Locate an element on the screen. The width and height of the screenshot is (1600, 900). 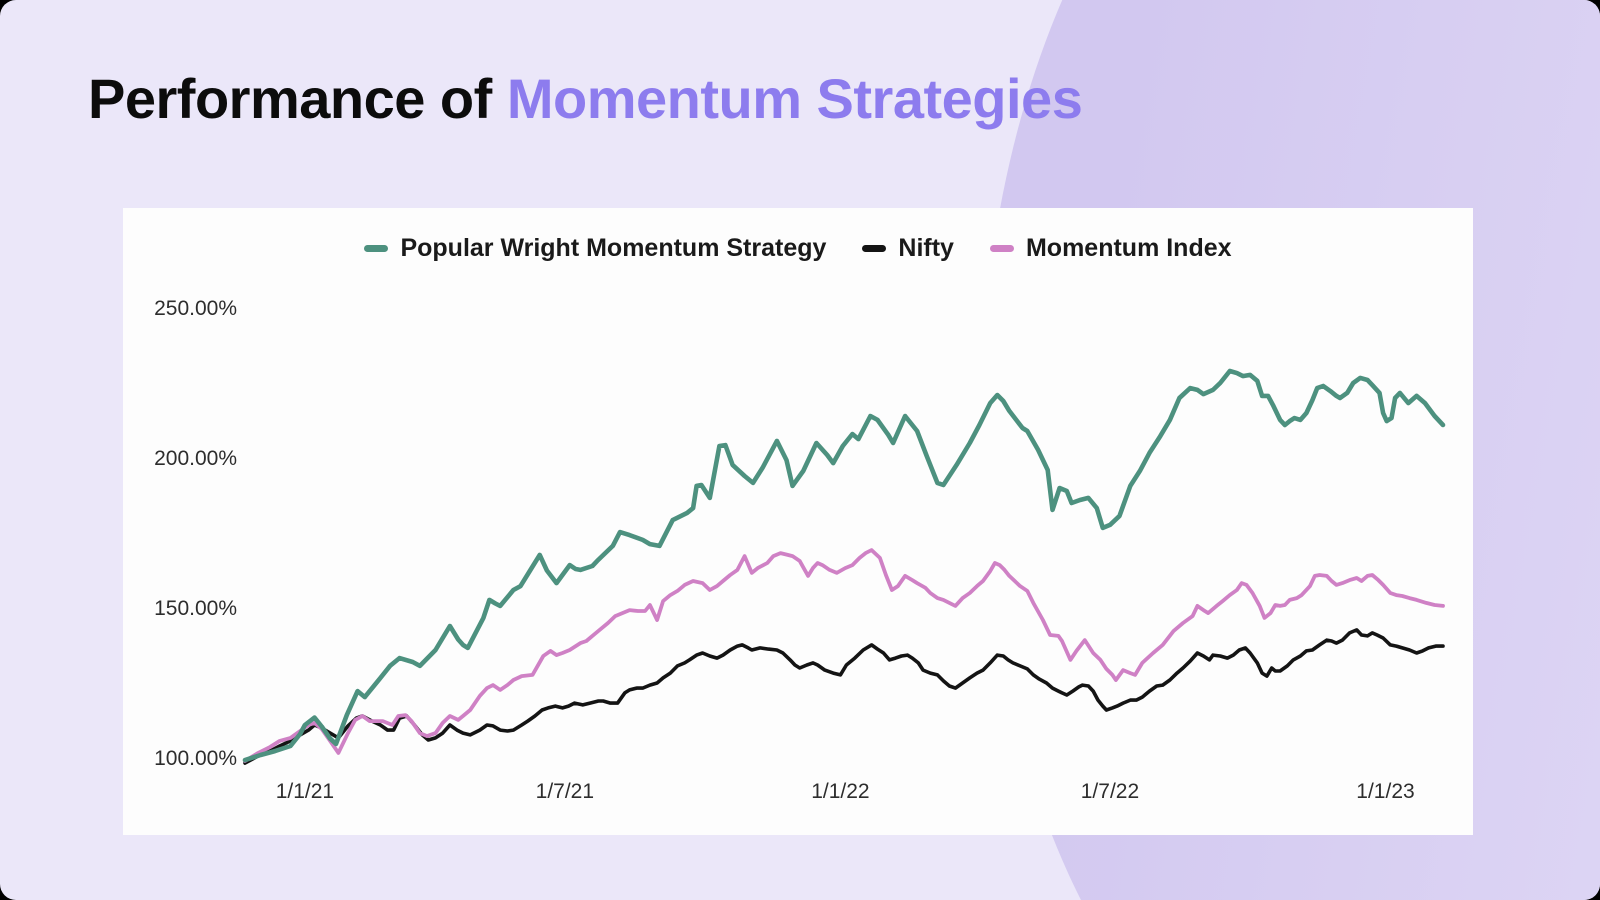
y-tick-label: 150.00% is located at coordinates (195, 608).